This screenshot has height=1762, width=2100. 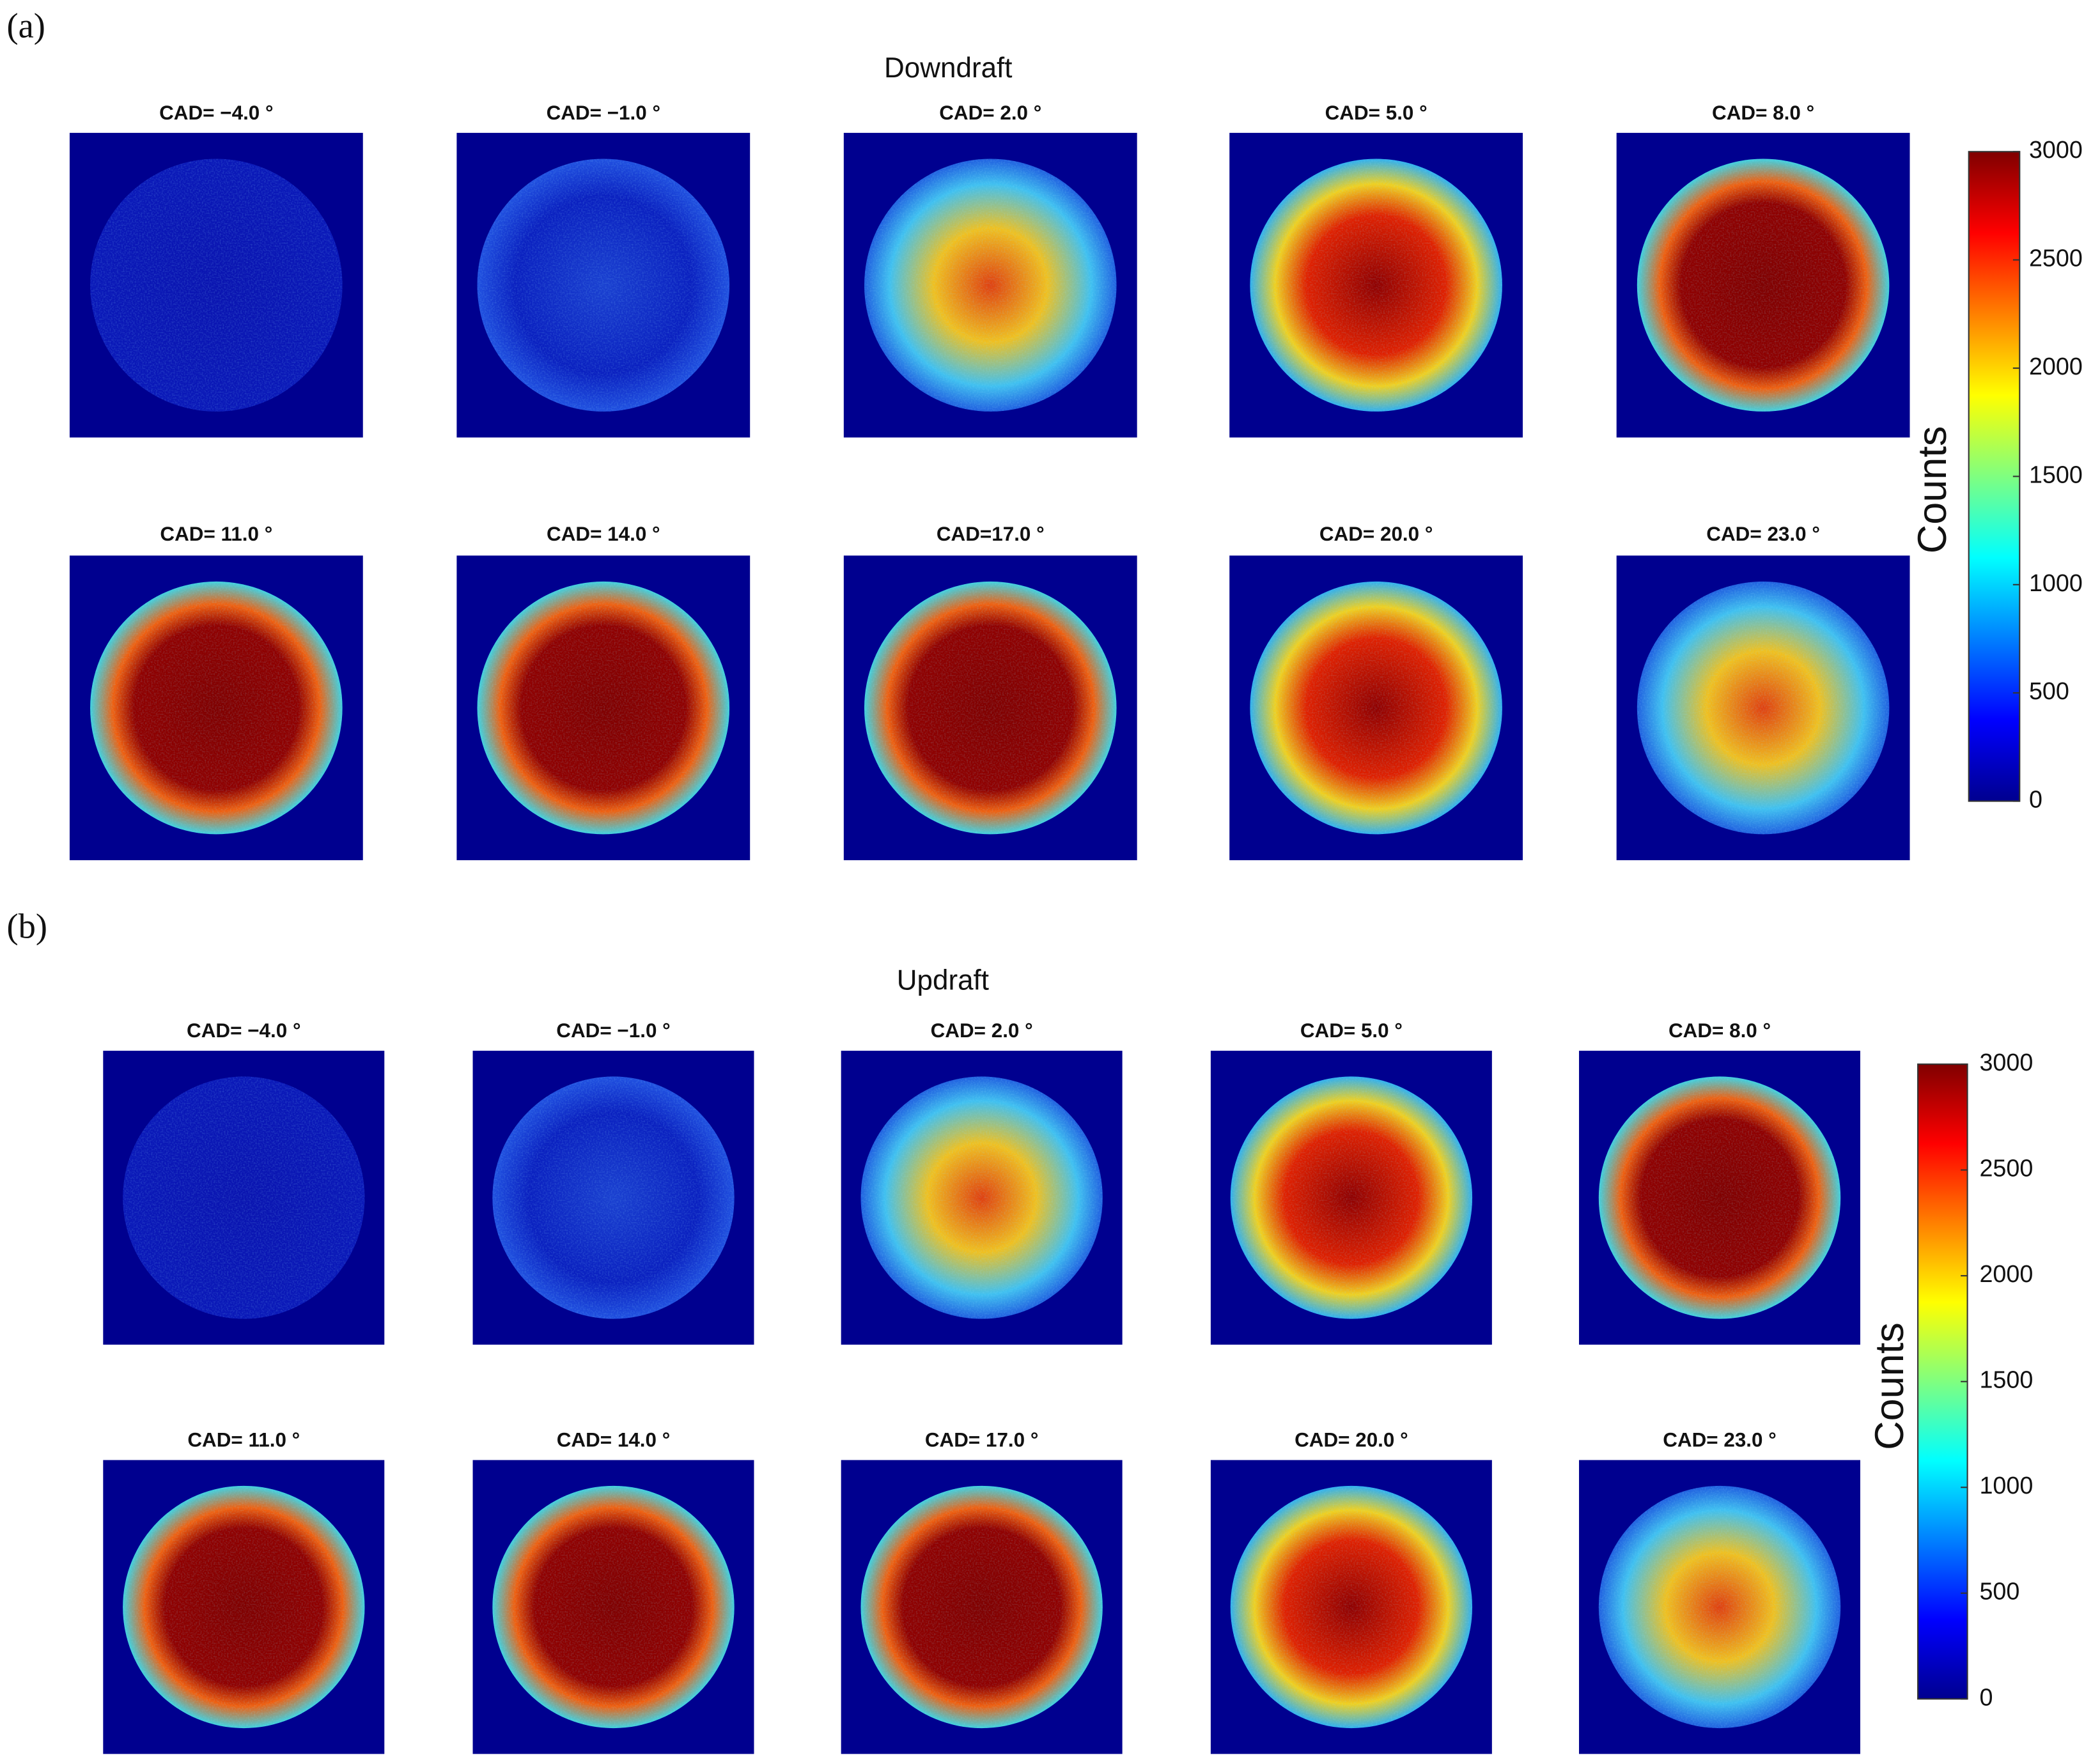 I want to click on panel-label: (b), so click(x=26, y=926).